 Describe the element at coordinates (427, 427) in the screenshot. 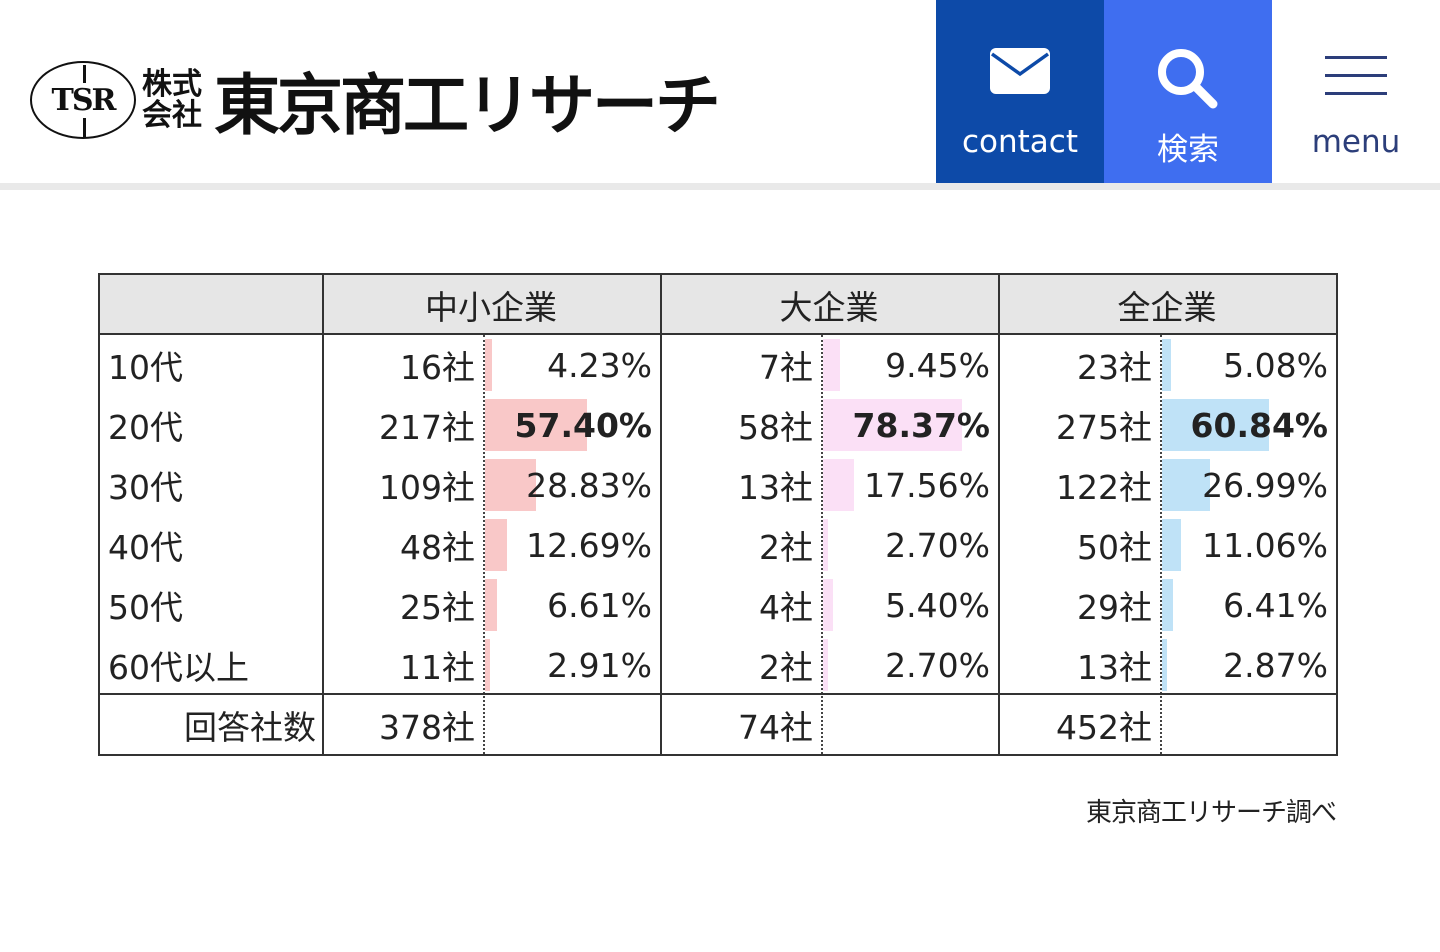

I see `count-cell: 217社` at that location.